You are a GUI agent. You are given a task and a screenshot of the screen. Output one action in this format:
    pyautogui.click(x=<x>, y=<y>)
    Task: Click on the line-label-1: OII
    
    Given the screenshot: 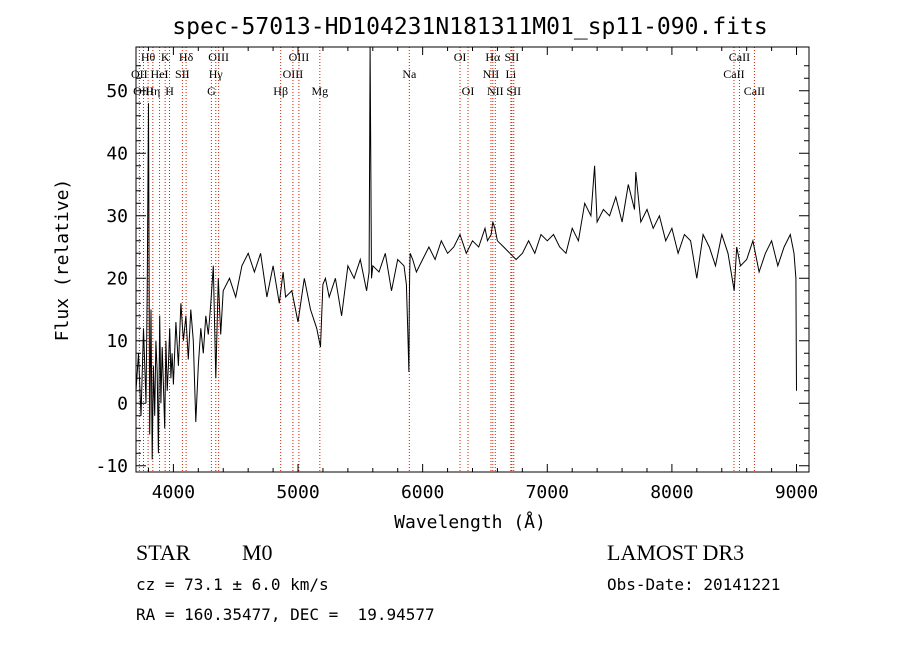 What is the action you would take?
    pyautogui.click(x=139, y=74)
    